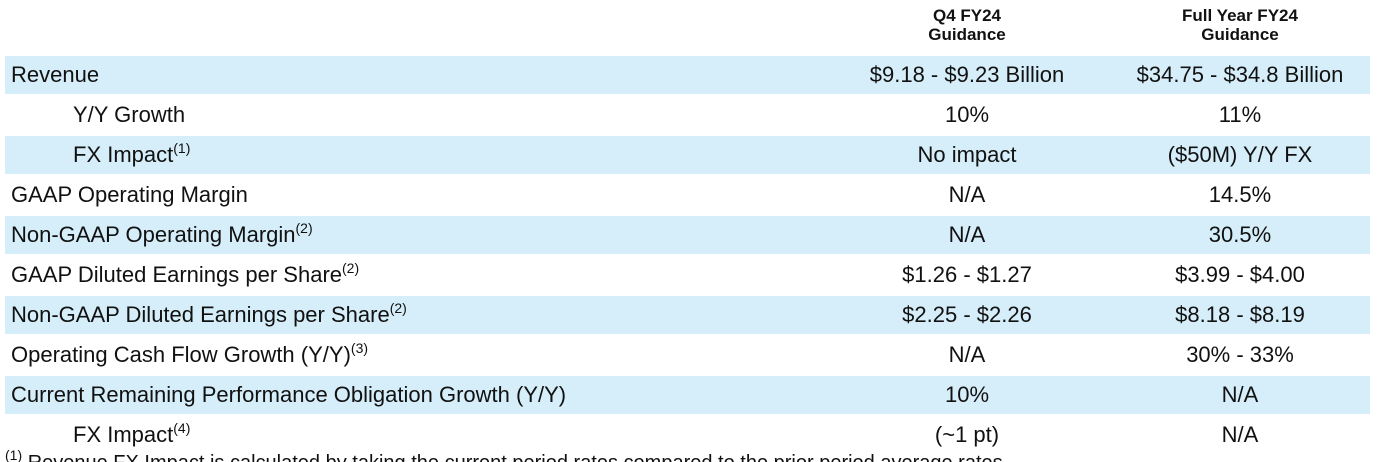  I want to click on label-text: Operating Cash Flow Growth (Y/Y), so click(181, 354).